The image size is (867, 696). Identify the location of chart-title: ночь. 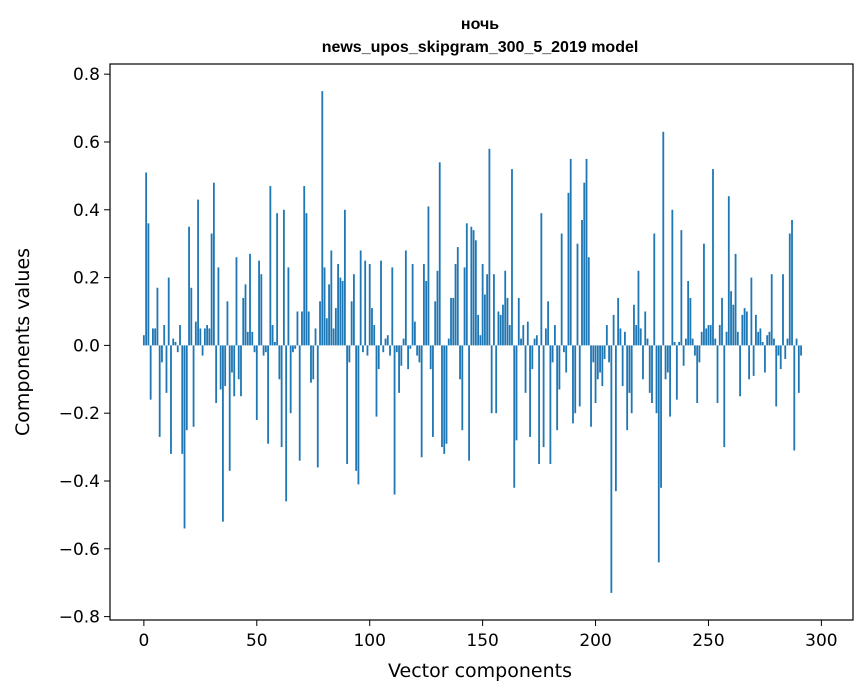
(480, 24).